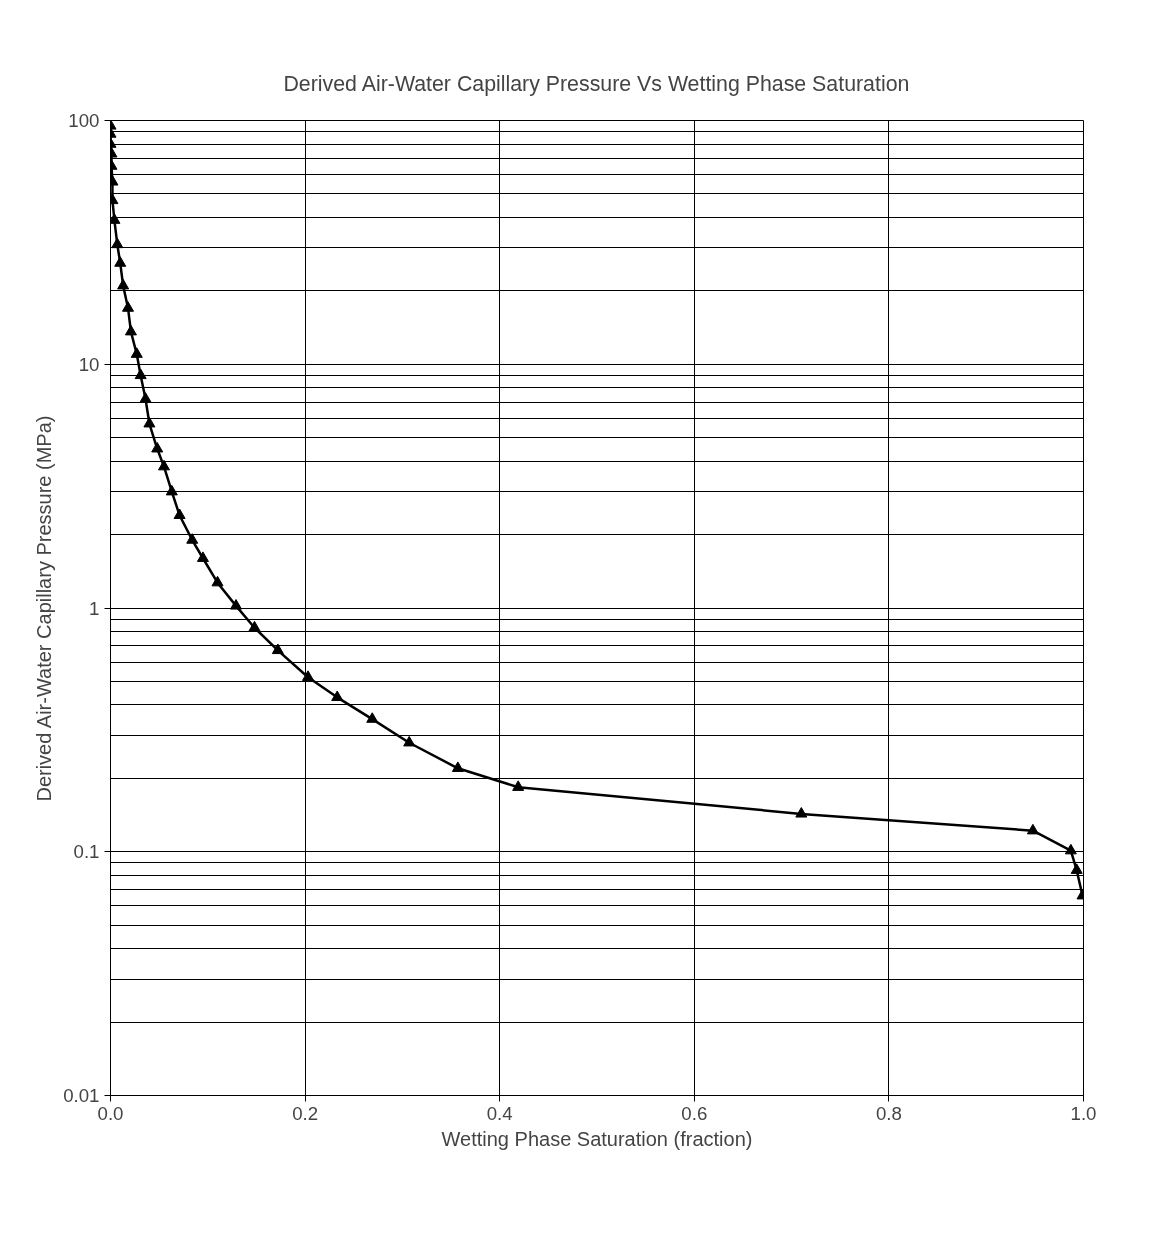 The image size is (1167, 1245). I want to click on x-tick-label: 1.0, so click(1083, 1113).